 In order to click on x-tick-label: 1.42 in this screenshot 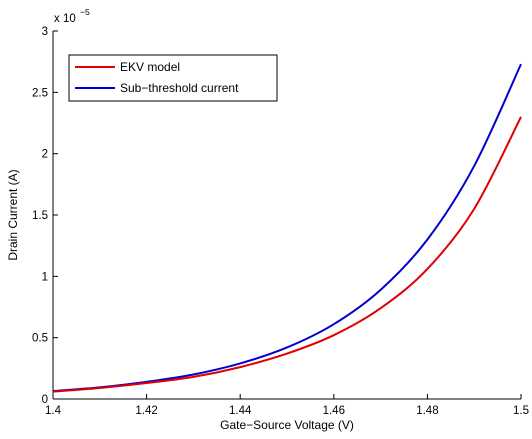, I will do `click(146, 411)`.